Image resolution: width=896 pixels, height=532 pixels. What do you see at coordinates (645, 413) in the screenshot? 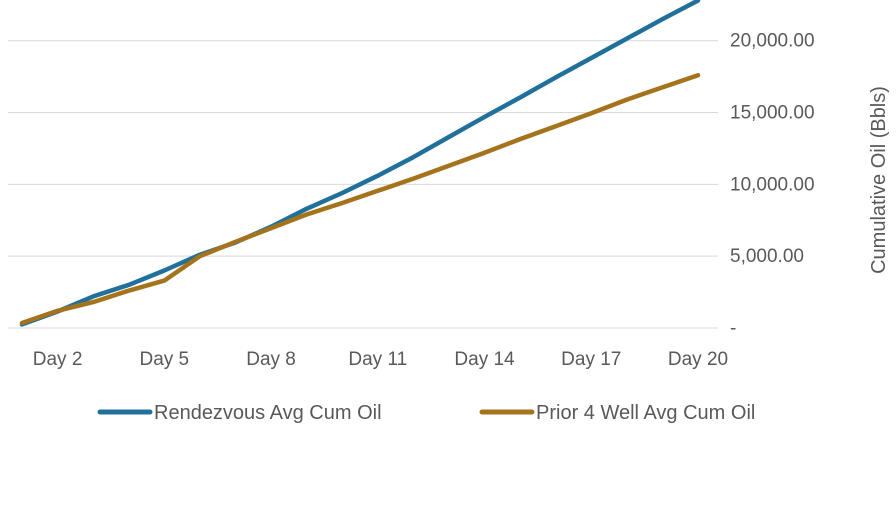
I see `legend-label: Prior 4 Well Avg Cum Oil` at bounding box center [645, 413].